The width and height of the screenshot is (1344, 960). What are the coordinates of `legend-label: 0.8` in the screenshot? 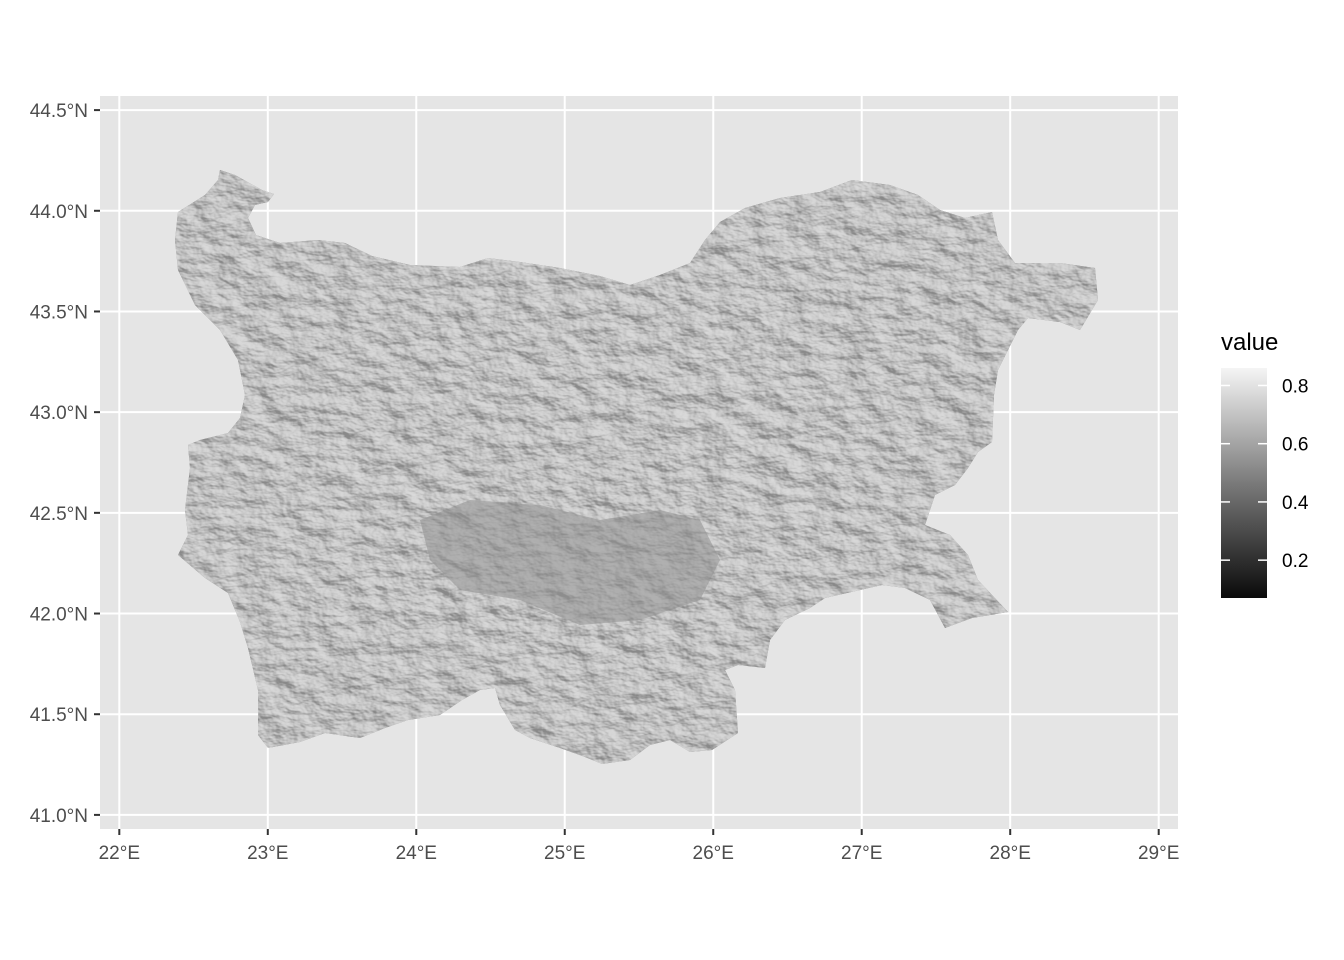 It's located at (1295, 386).